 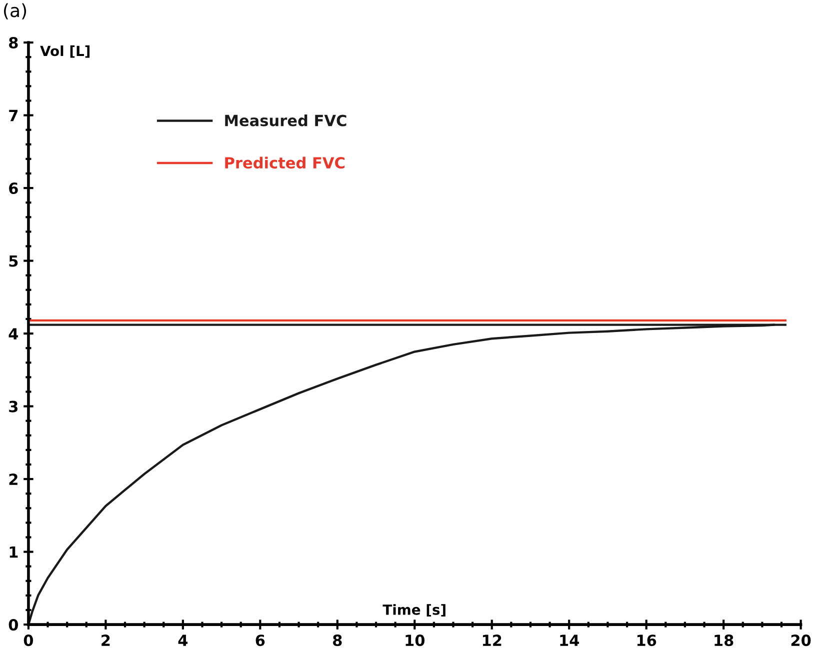 I want to click on x-tick-label: 20, so click(x=801, y=640).